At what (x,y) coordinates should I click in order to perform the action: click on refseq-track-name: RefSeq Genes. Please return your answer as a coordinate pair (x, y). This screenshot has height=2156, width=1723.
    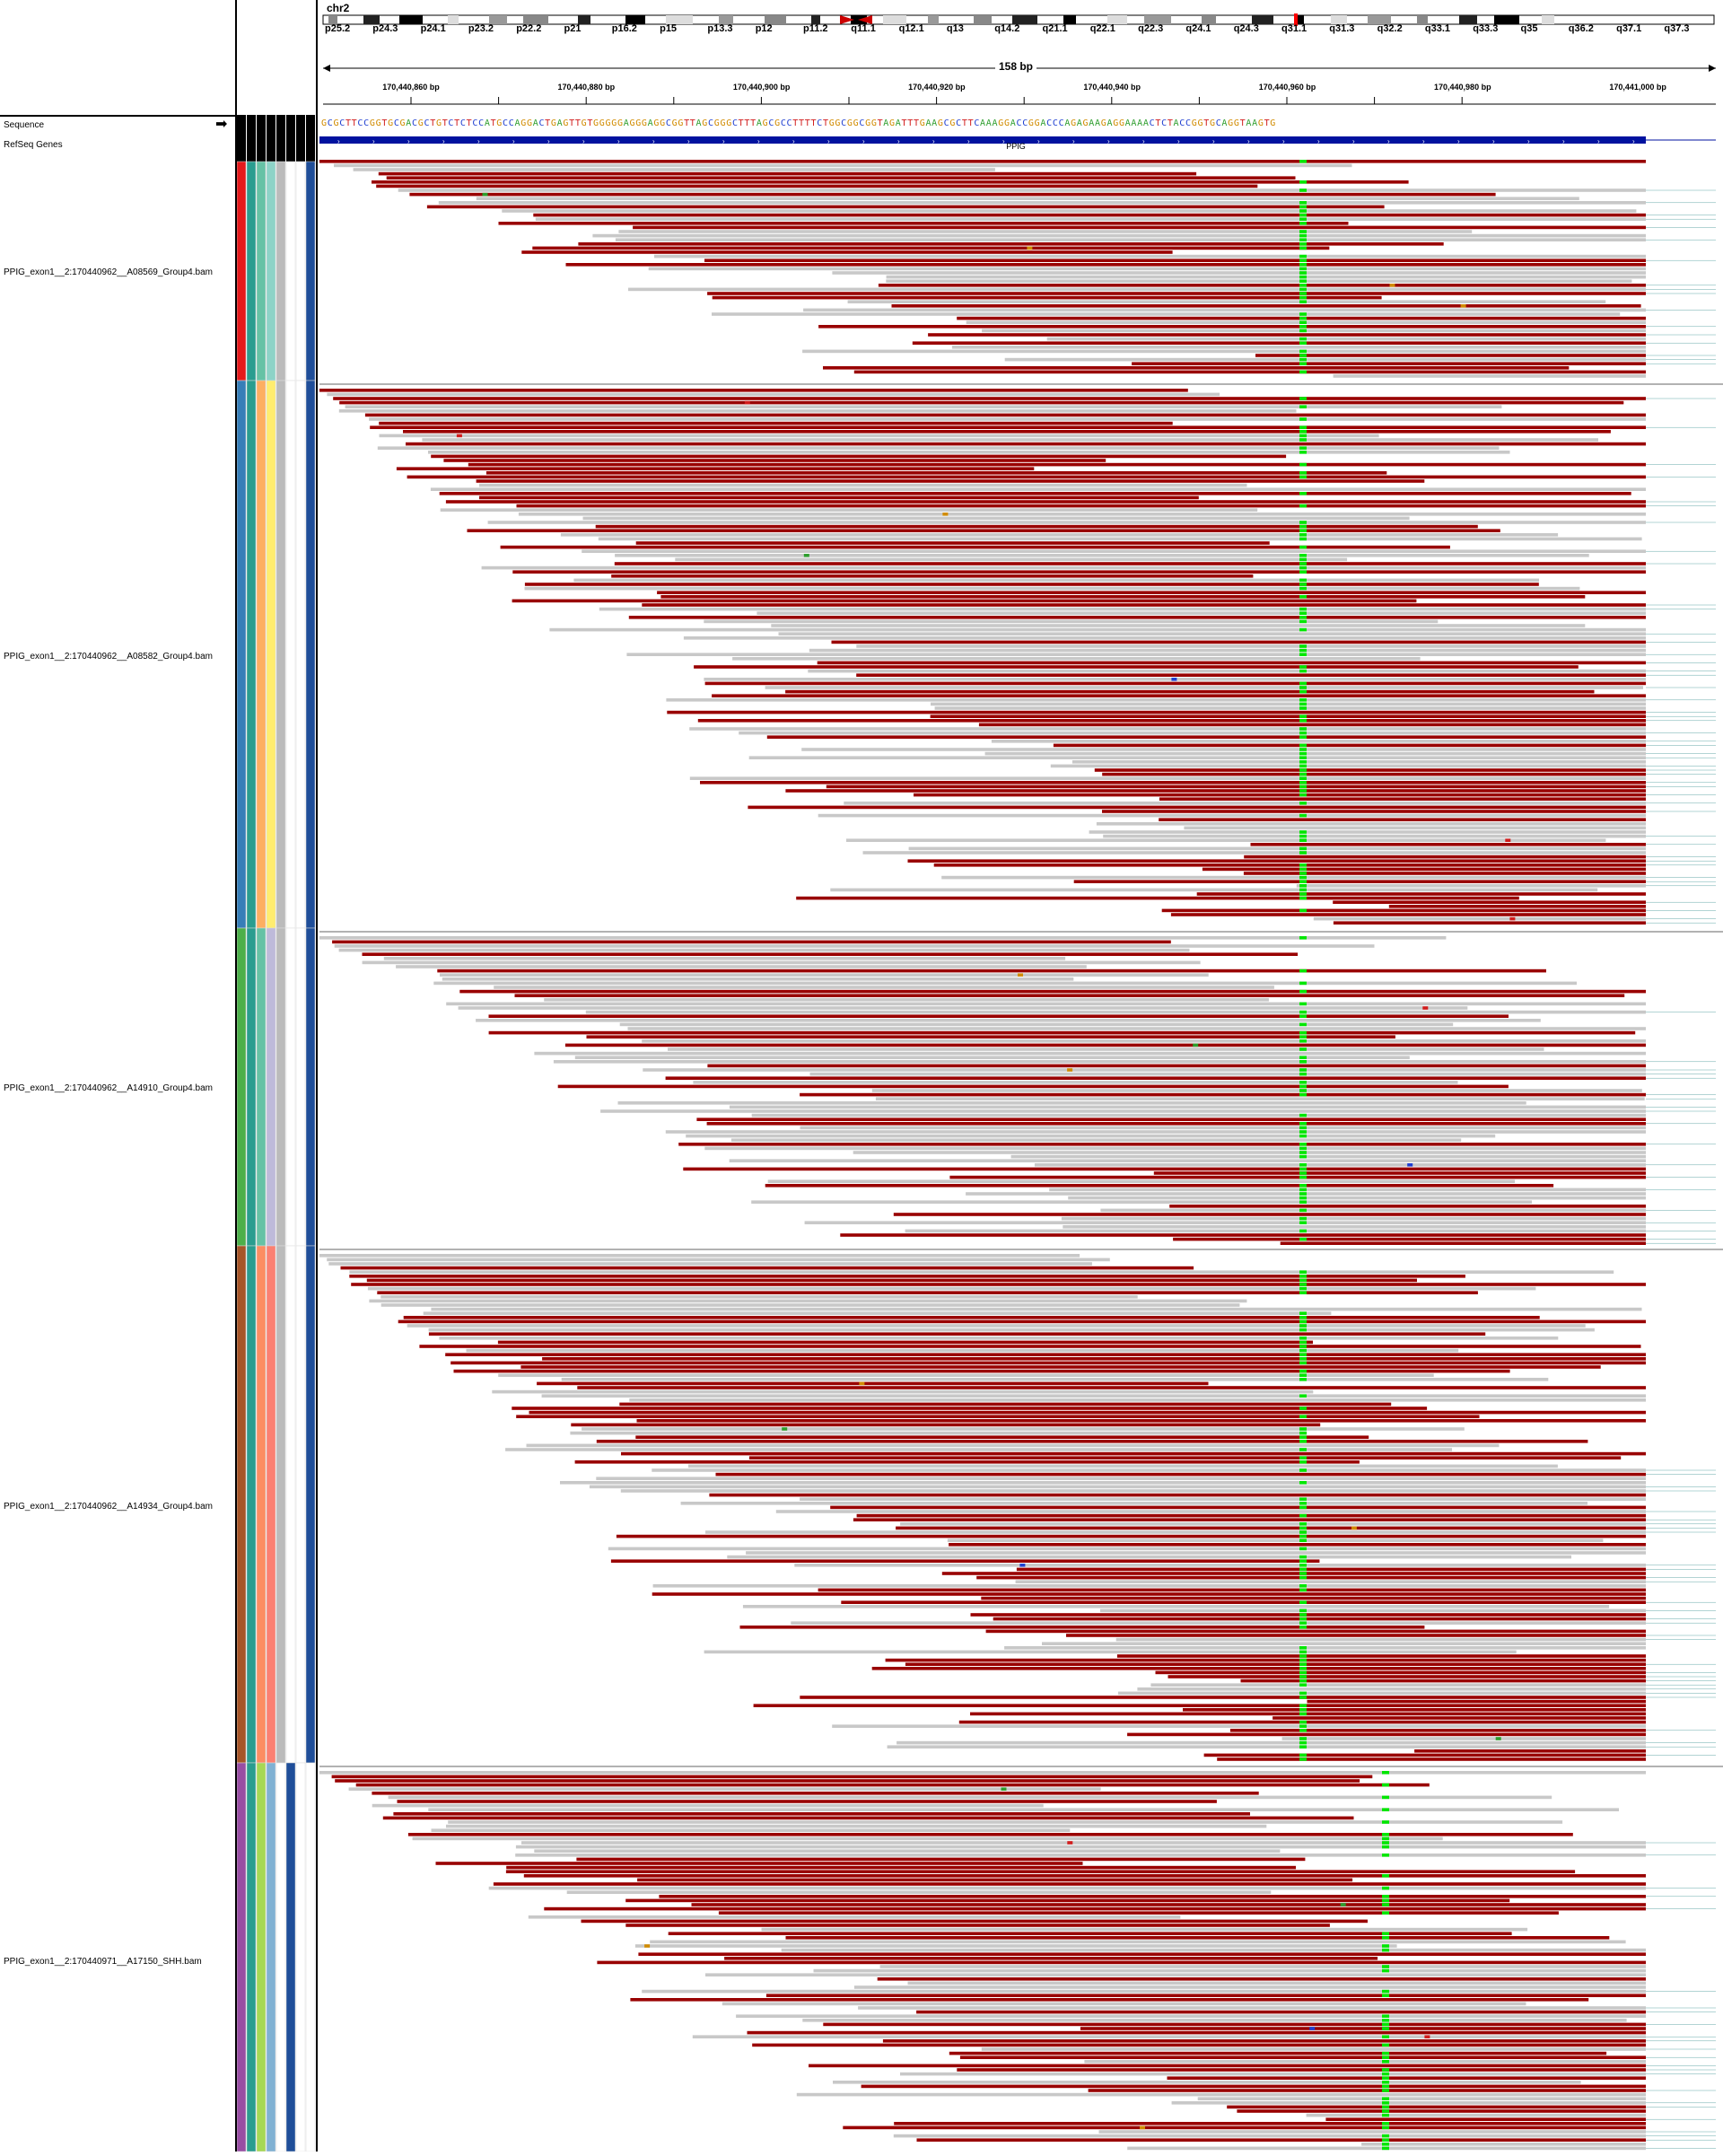
    Looking at the image, I should click on (33, 145).